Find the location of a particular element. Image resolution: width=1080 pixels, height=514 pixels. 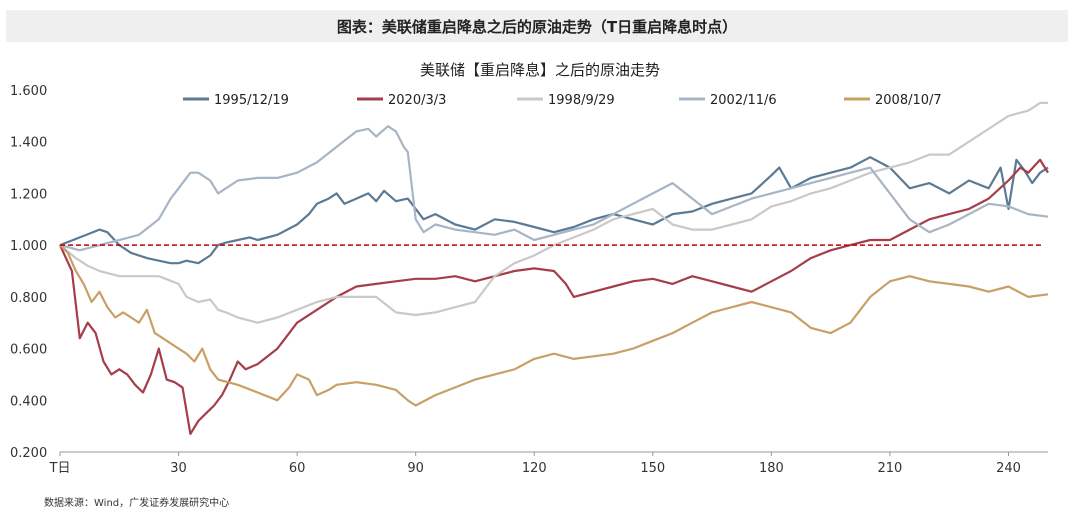

x-tick-label: 150 is located at coordinates (652, 468).